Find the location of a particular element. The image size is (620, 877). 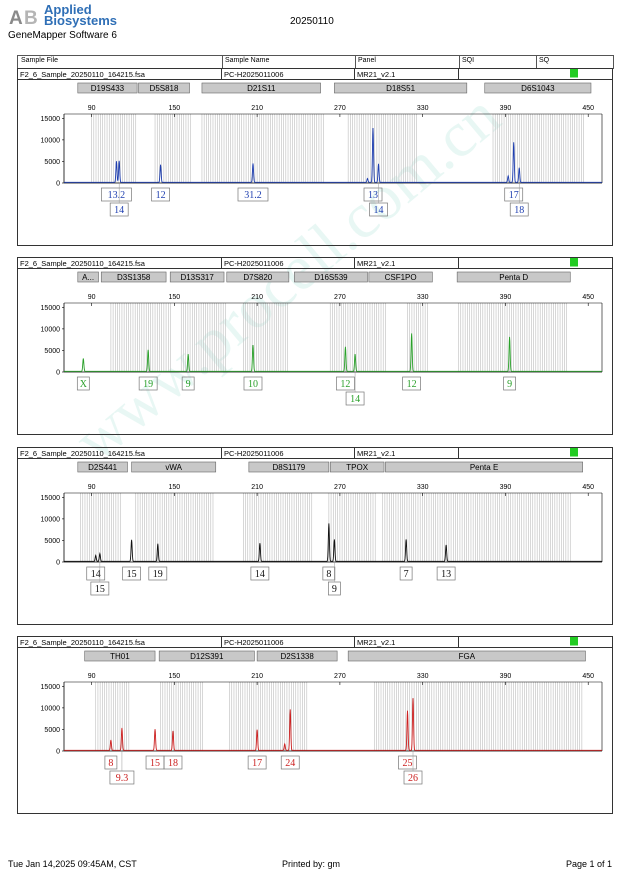

printed-by: Printed by: gm is located at coordinates (311, 864).